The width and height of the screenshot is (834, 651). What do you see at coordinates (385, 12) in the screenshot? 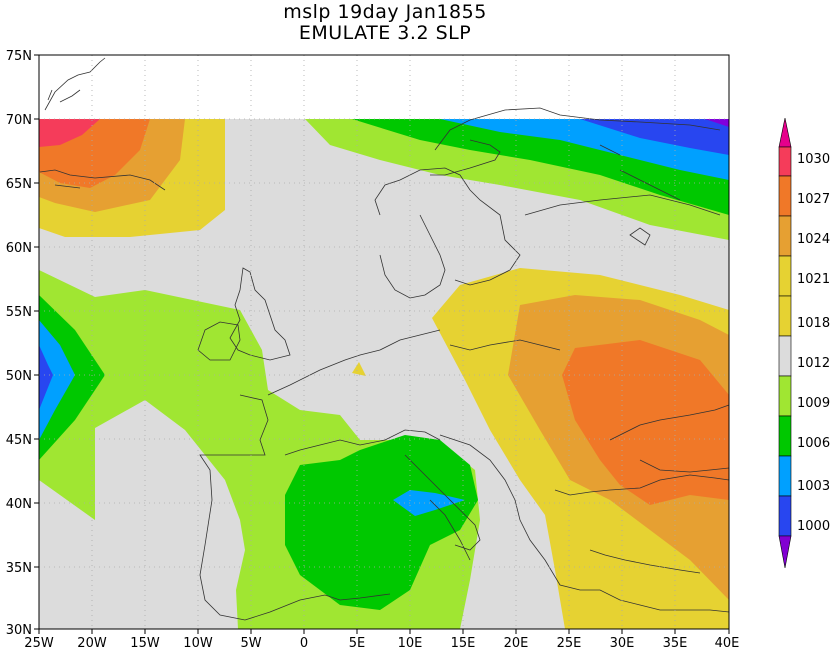
I see `map-title: mslp 19day Jan1855` at bounding box center [385, 12].